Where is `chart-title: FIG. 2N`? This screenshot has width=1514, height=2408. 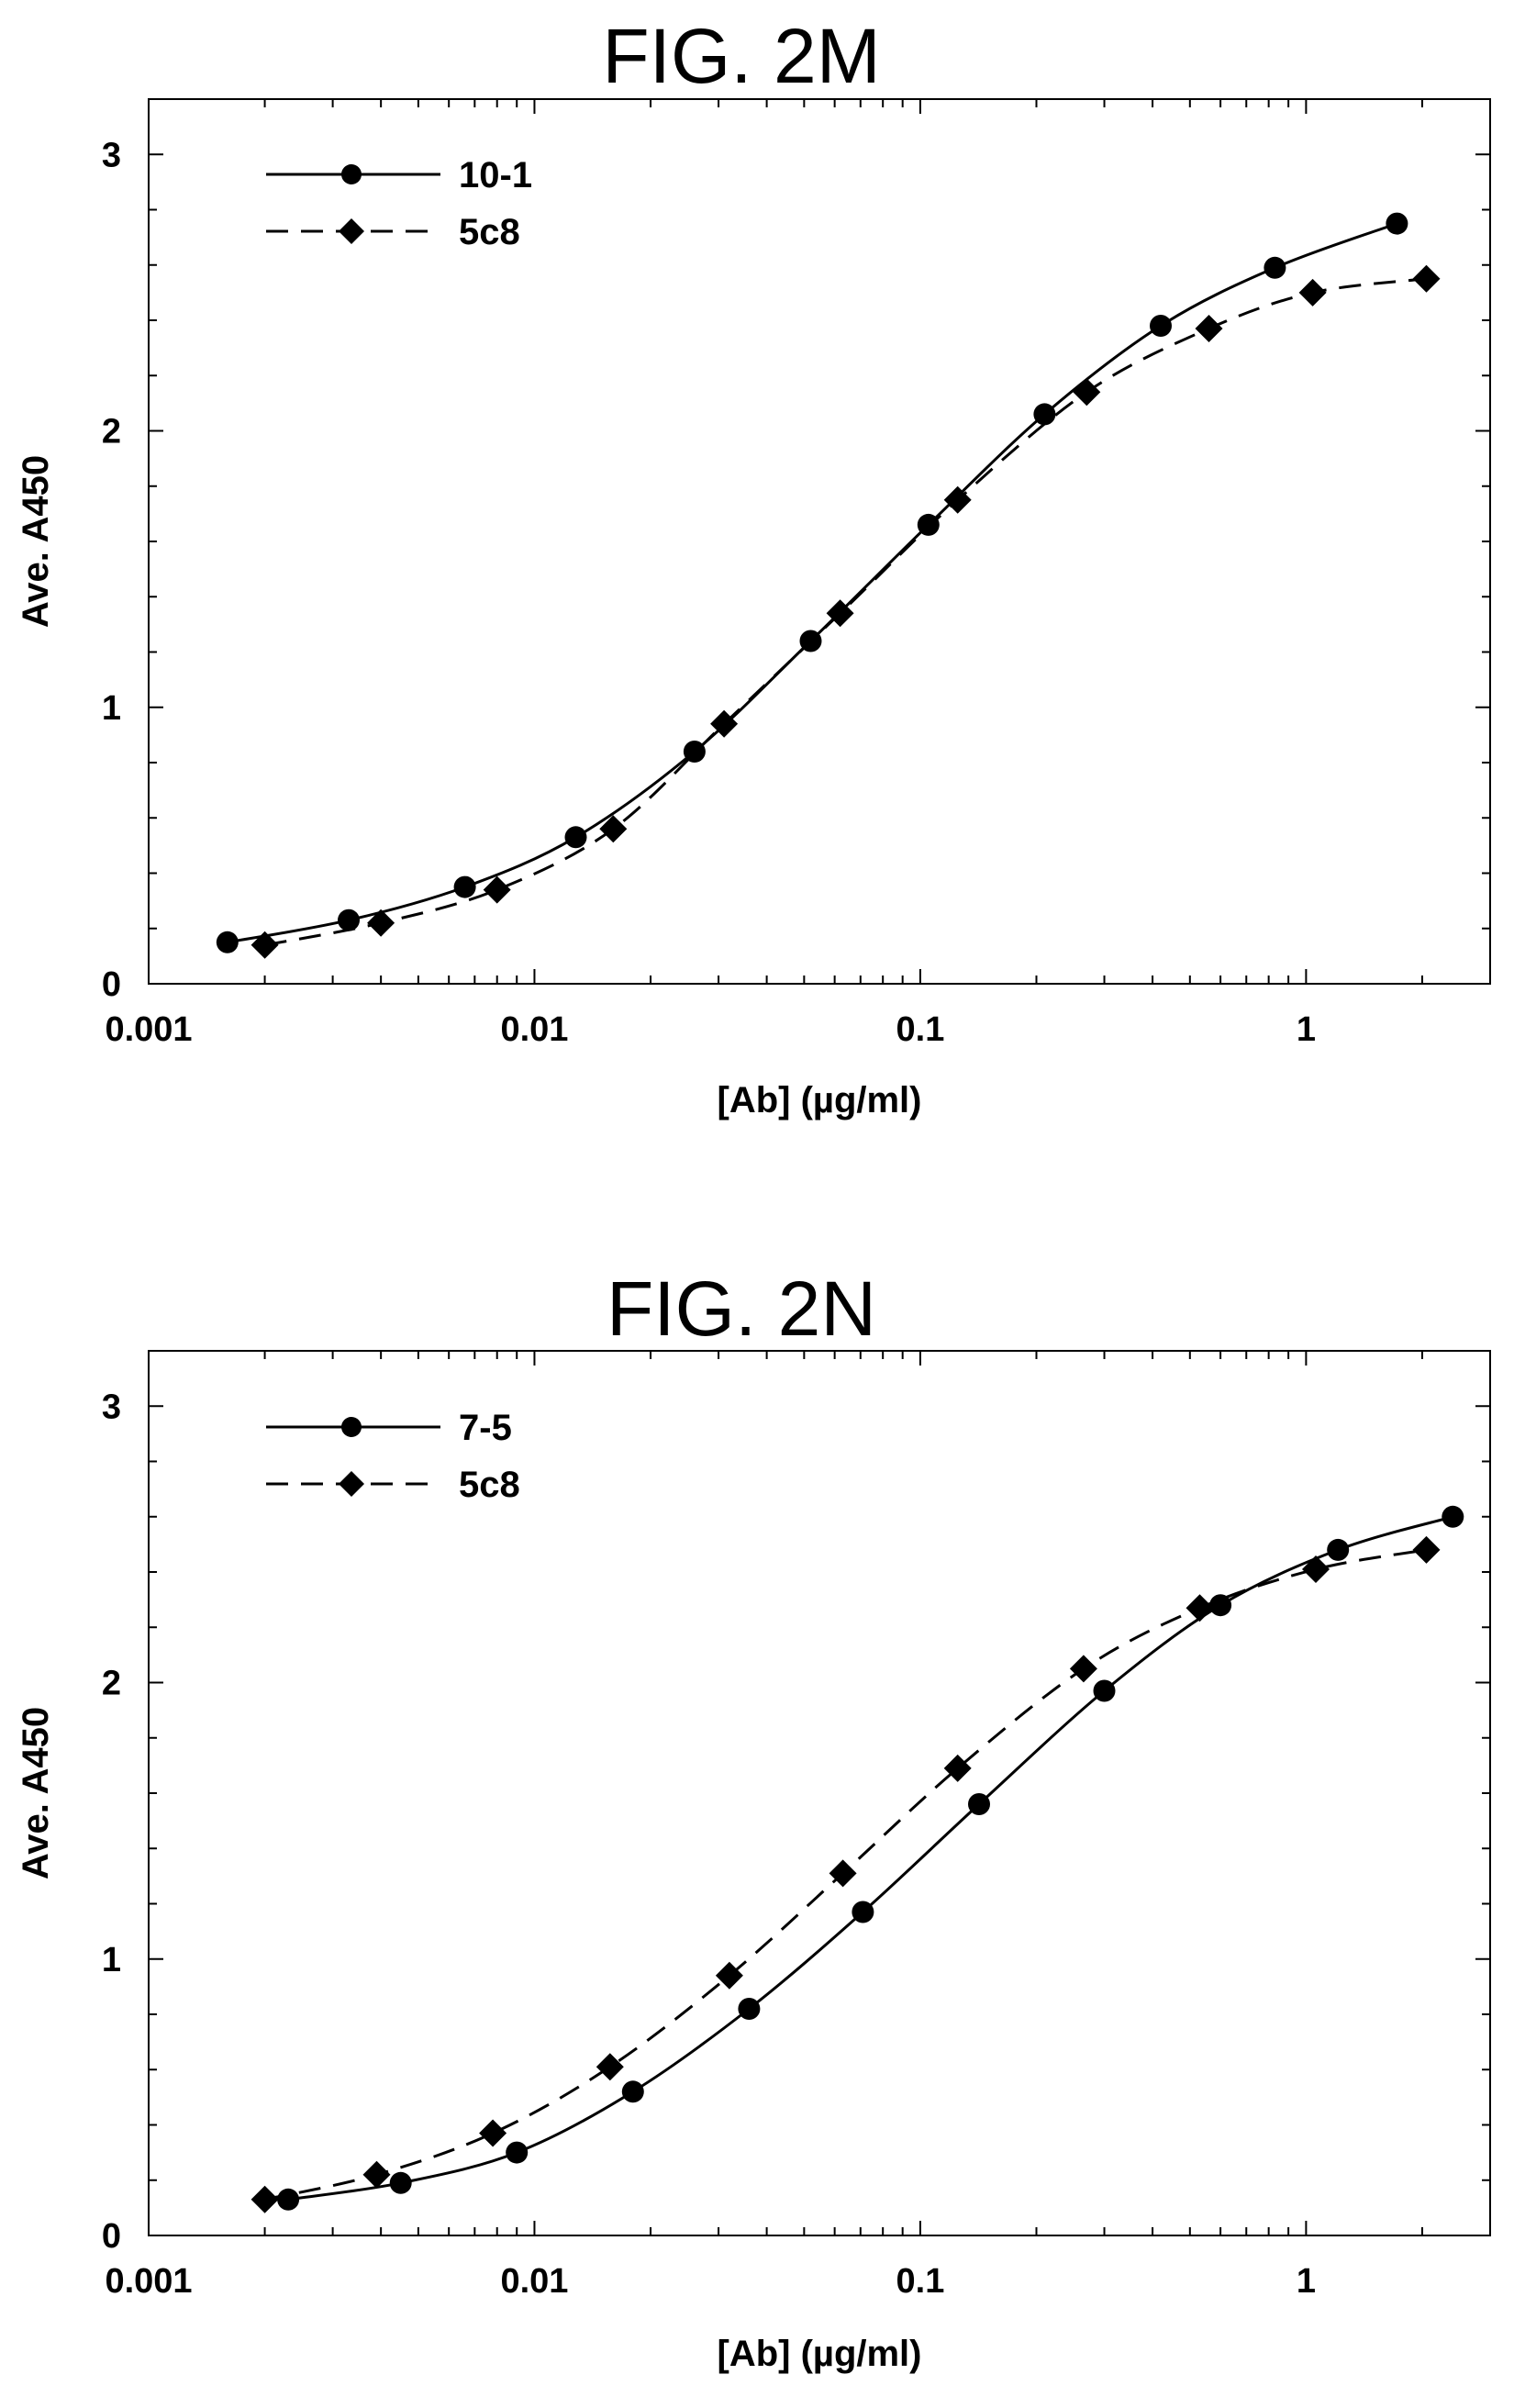
chart-title: FIG. 2N is located at coordinates (741, 1308).